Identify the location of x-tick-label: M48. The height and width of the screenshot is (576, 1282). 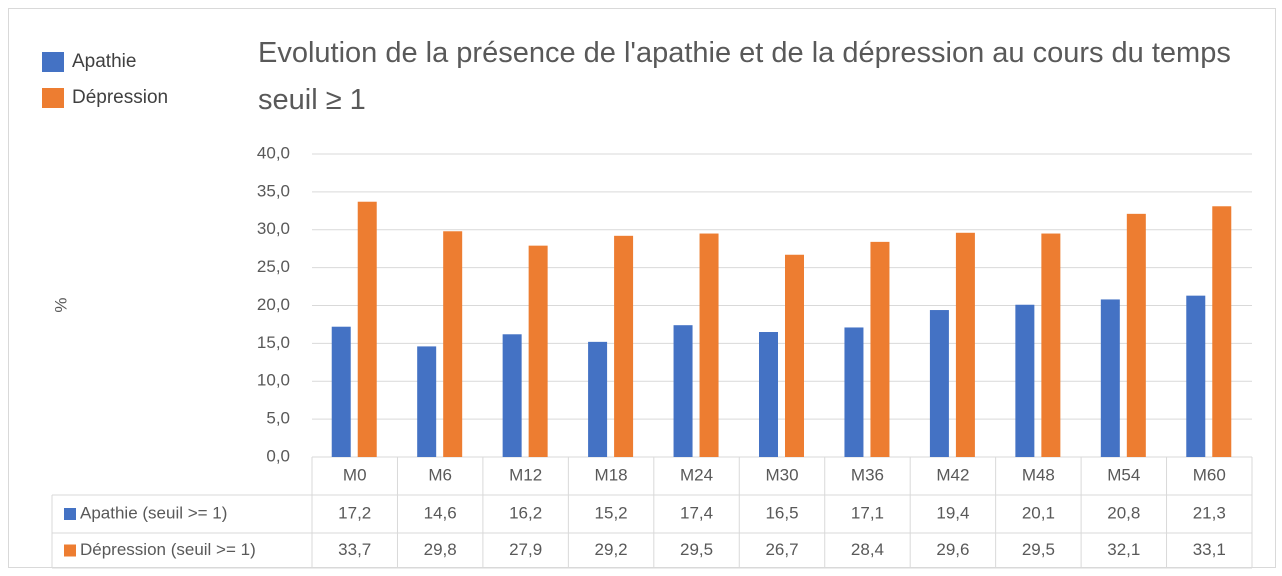
(1038, 474).